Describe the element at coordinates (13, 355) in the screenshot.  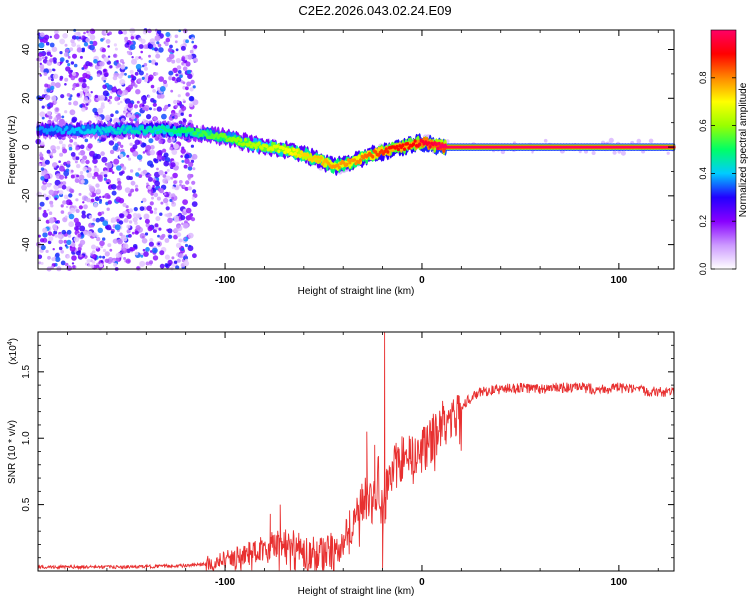
I see `snr-multiplier-base: (x10` at that location.